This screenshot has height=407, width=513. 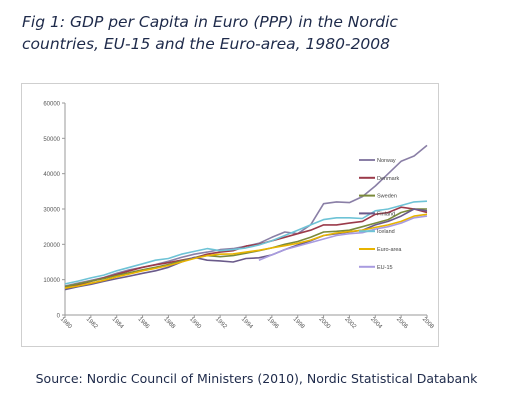 I want to click on series-line-denmark, so click(x=246, y=247).